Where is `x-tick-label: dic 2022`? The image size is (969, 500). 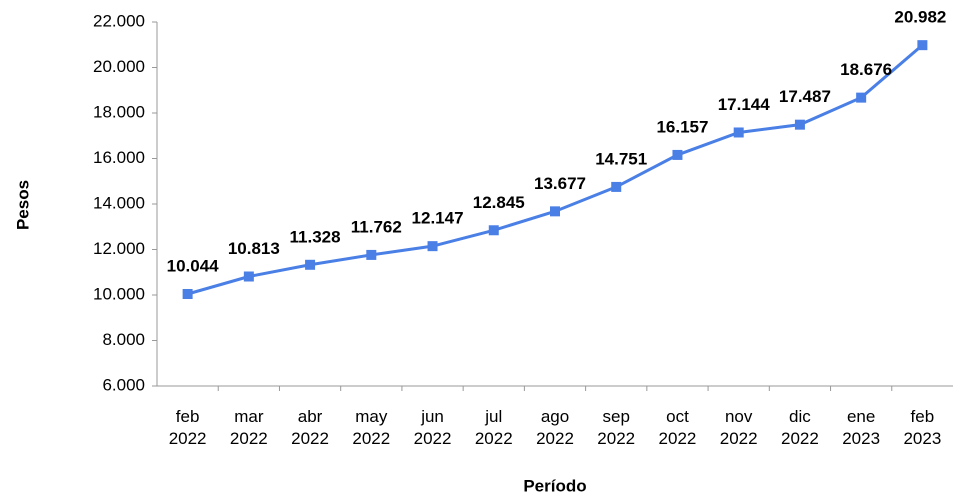 x-tick-label: dic 2022 is located at coordinates (800, 427).